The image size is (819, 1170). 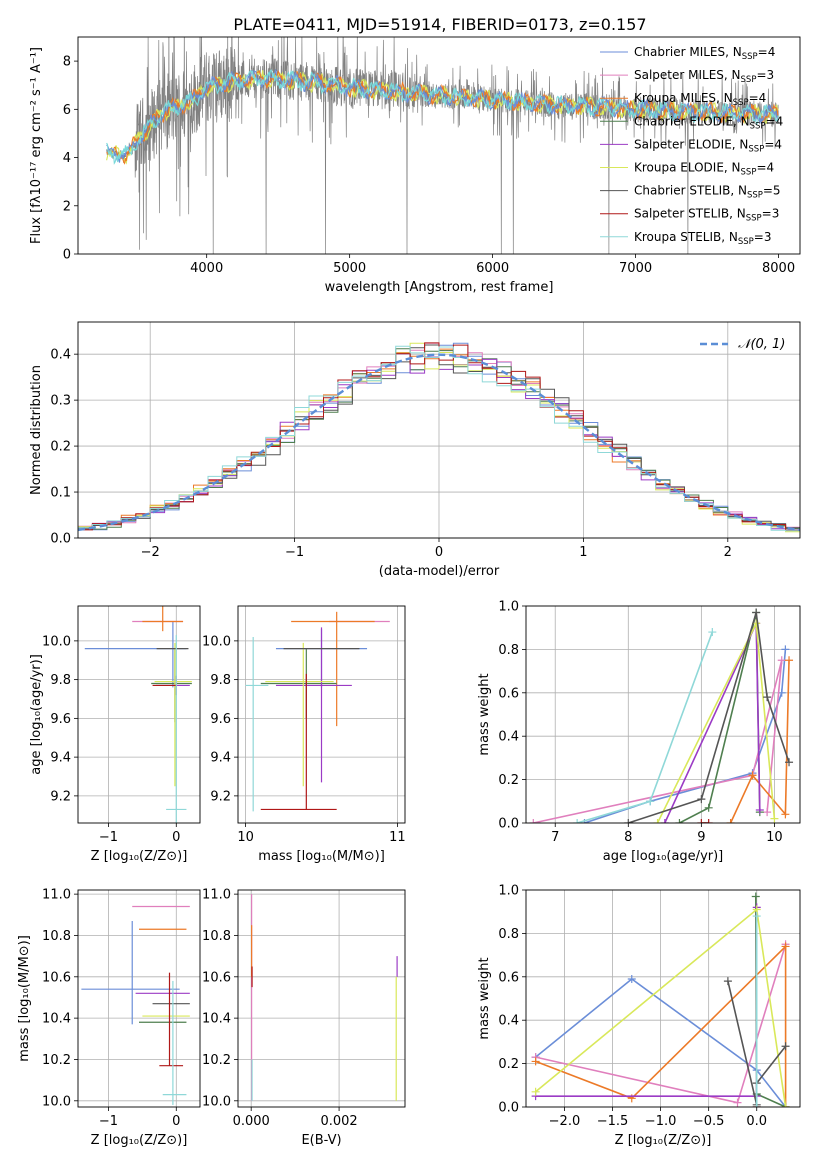 I want to click on y-tick-label: 4, so click(x=67, y=158).